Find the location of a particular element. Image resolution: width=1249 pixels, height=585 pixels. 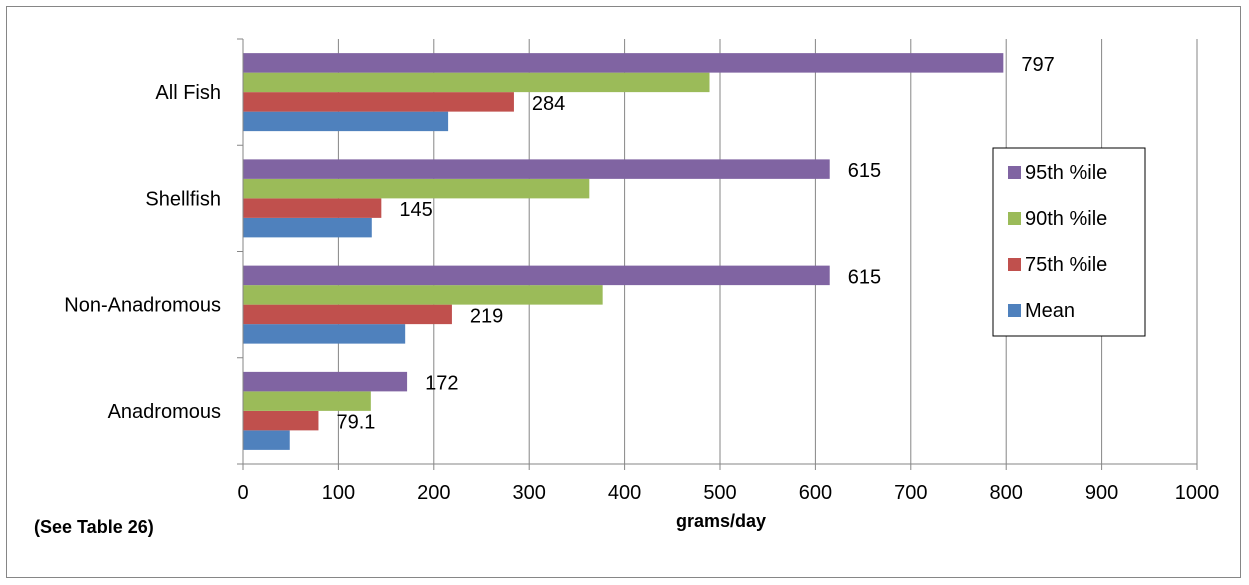

bar-all-fish-90th-ile is located at coordinates (476, 82).